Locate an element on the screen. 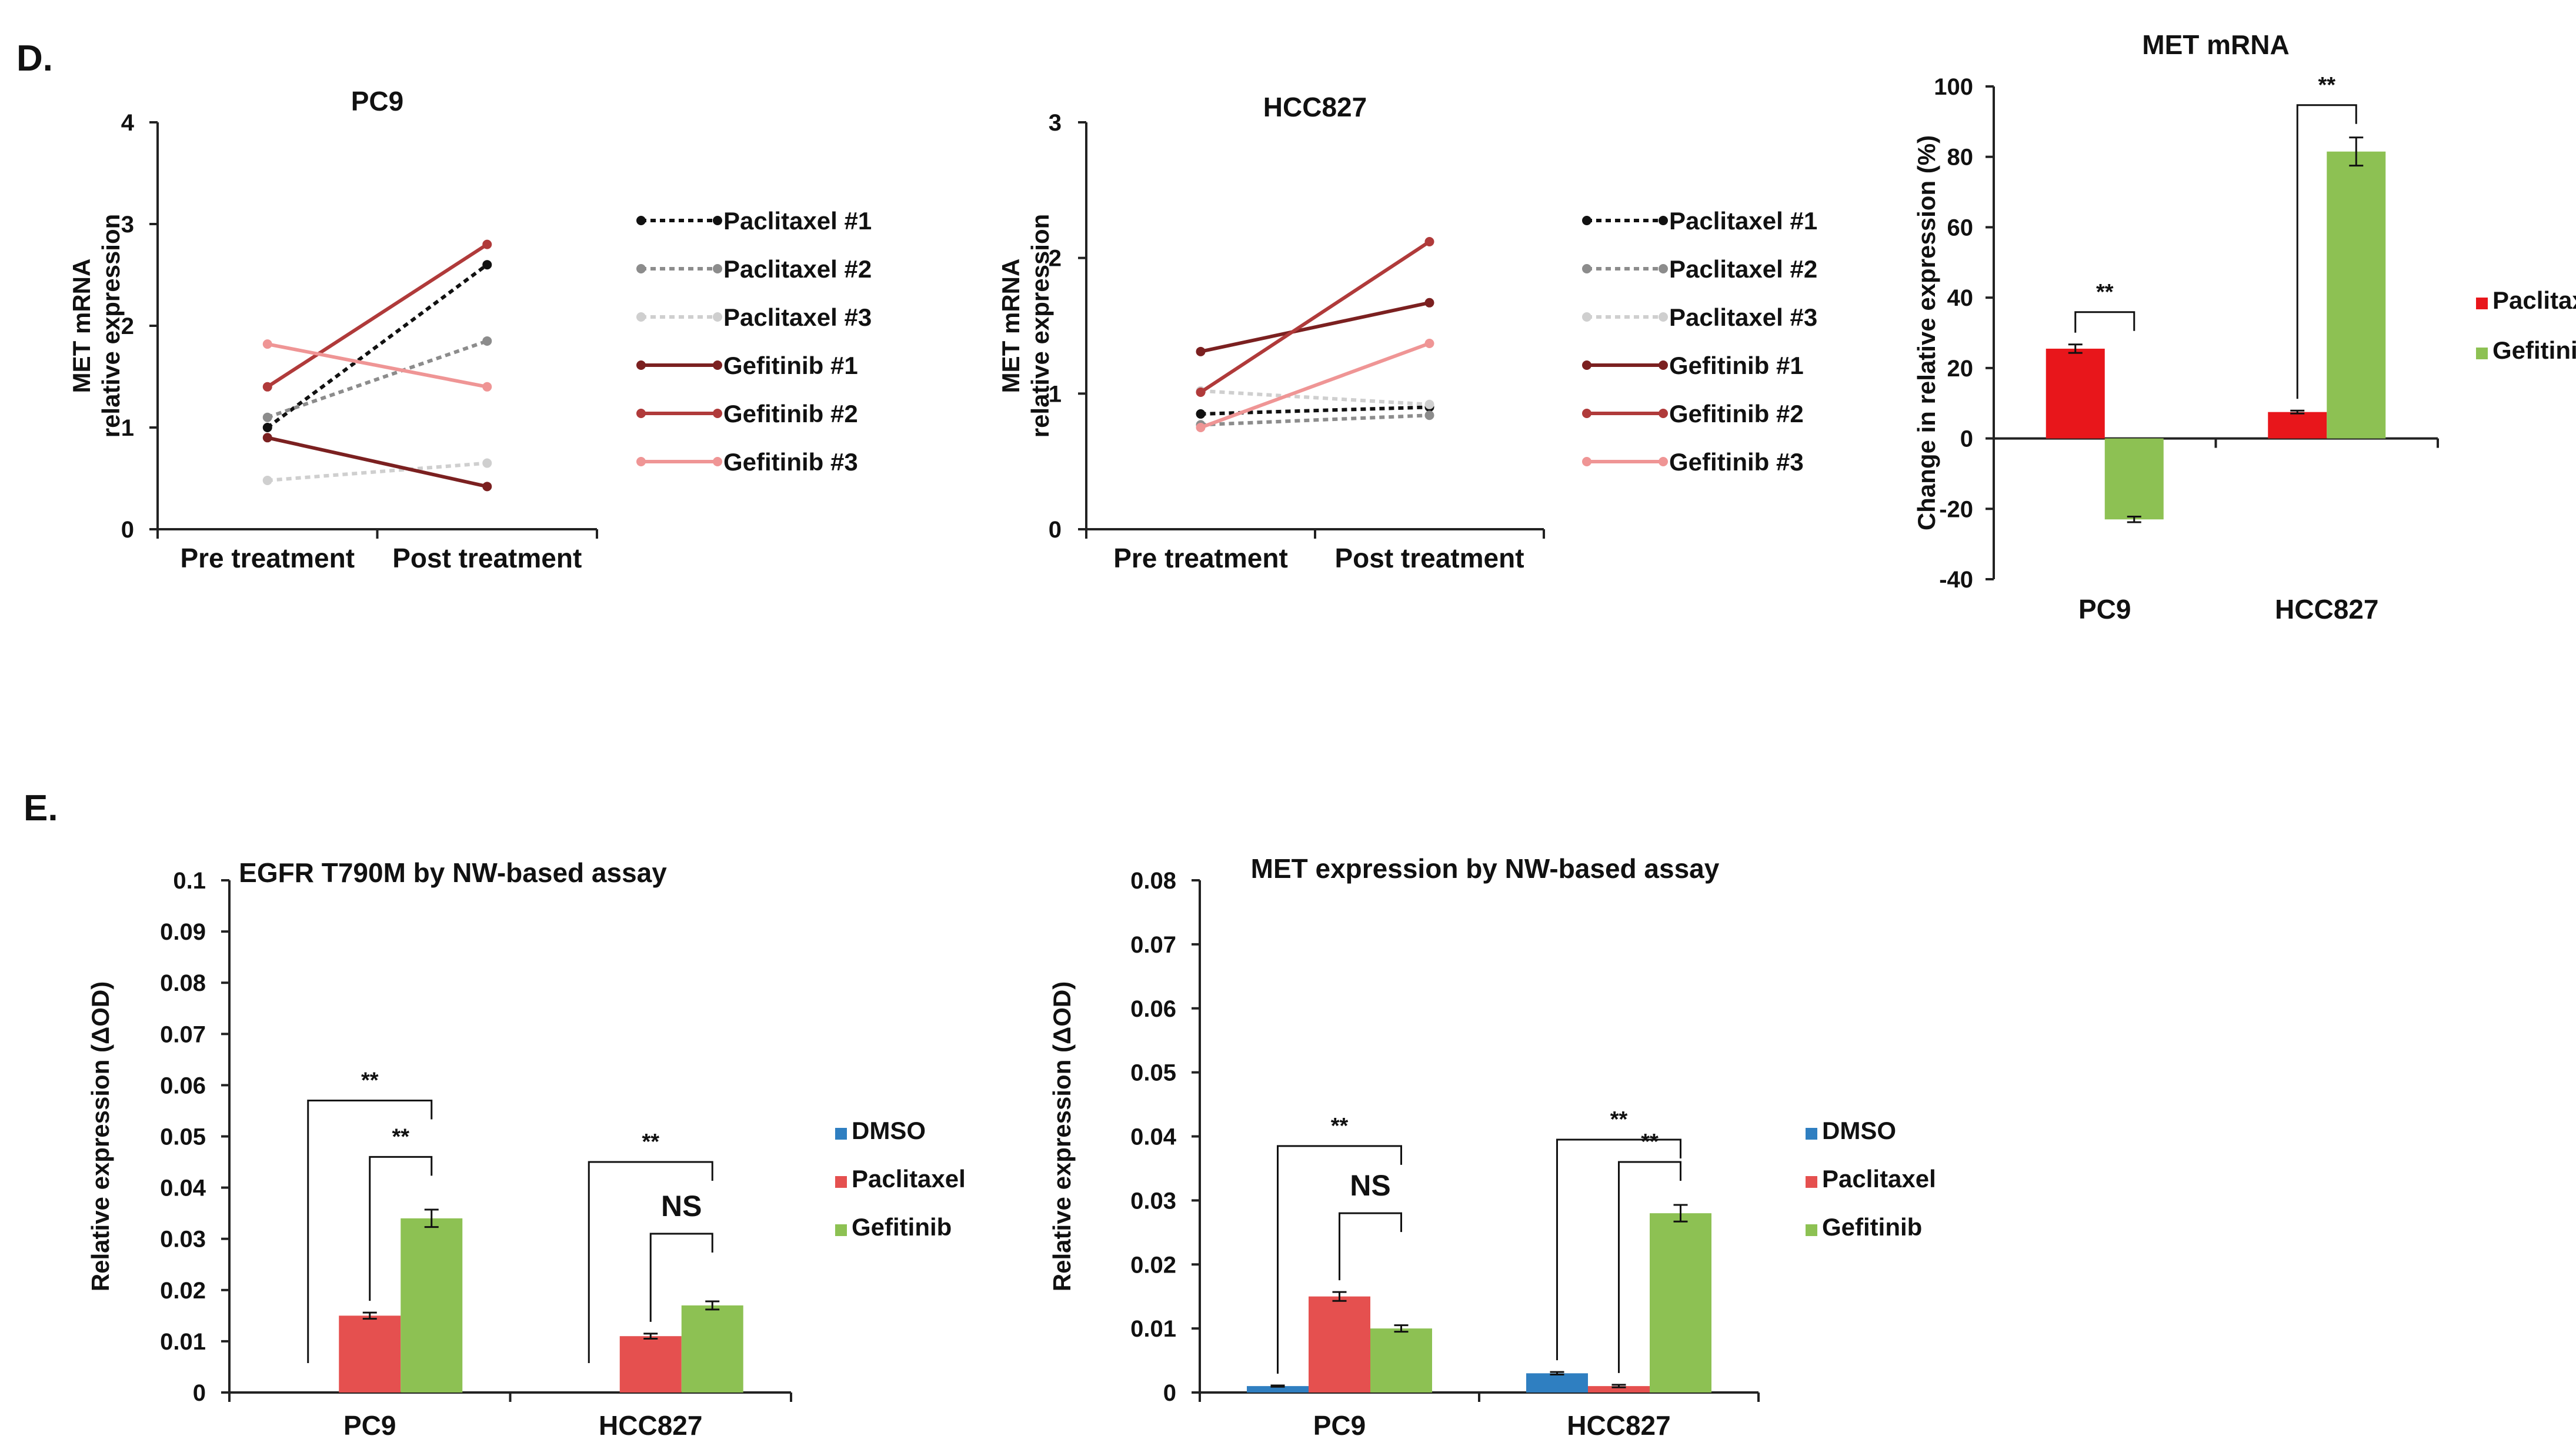 This screenshot has height=1456, width=2576. y-axis-label-line: relative expression is located at coordinates (1040, 326).